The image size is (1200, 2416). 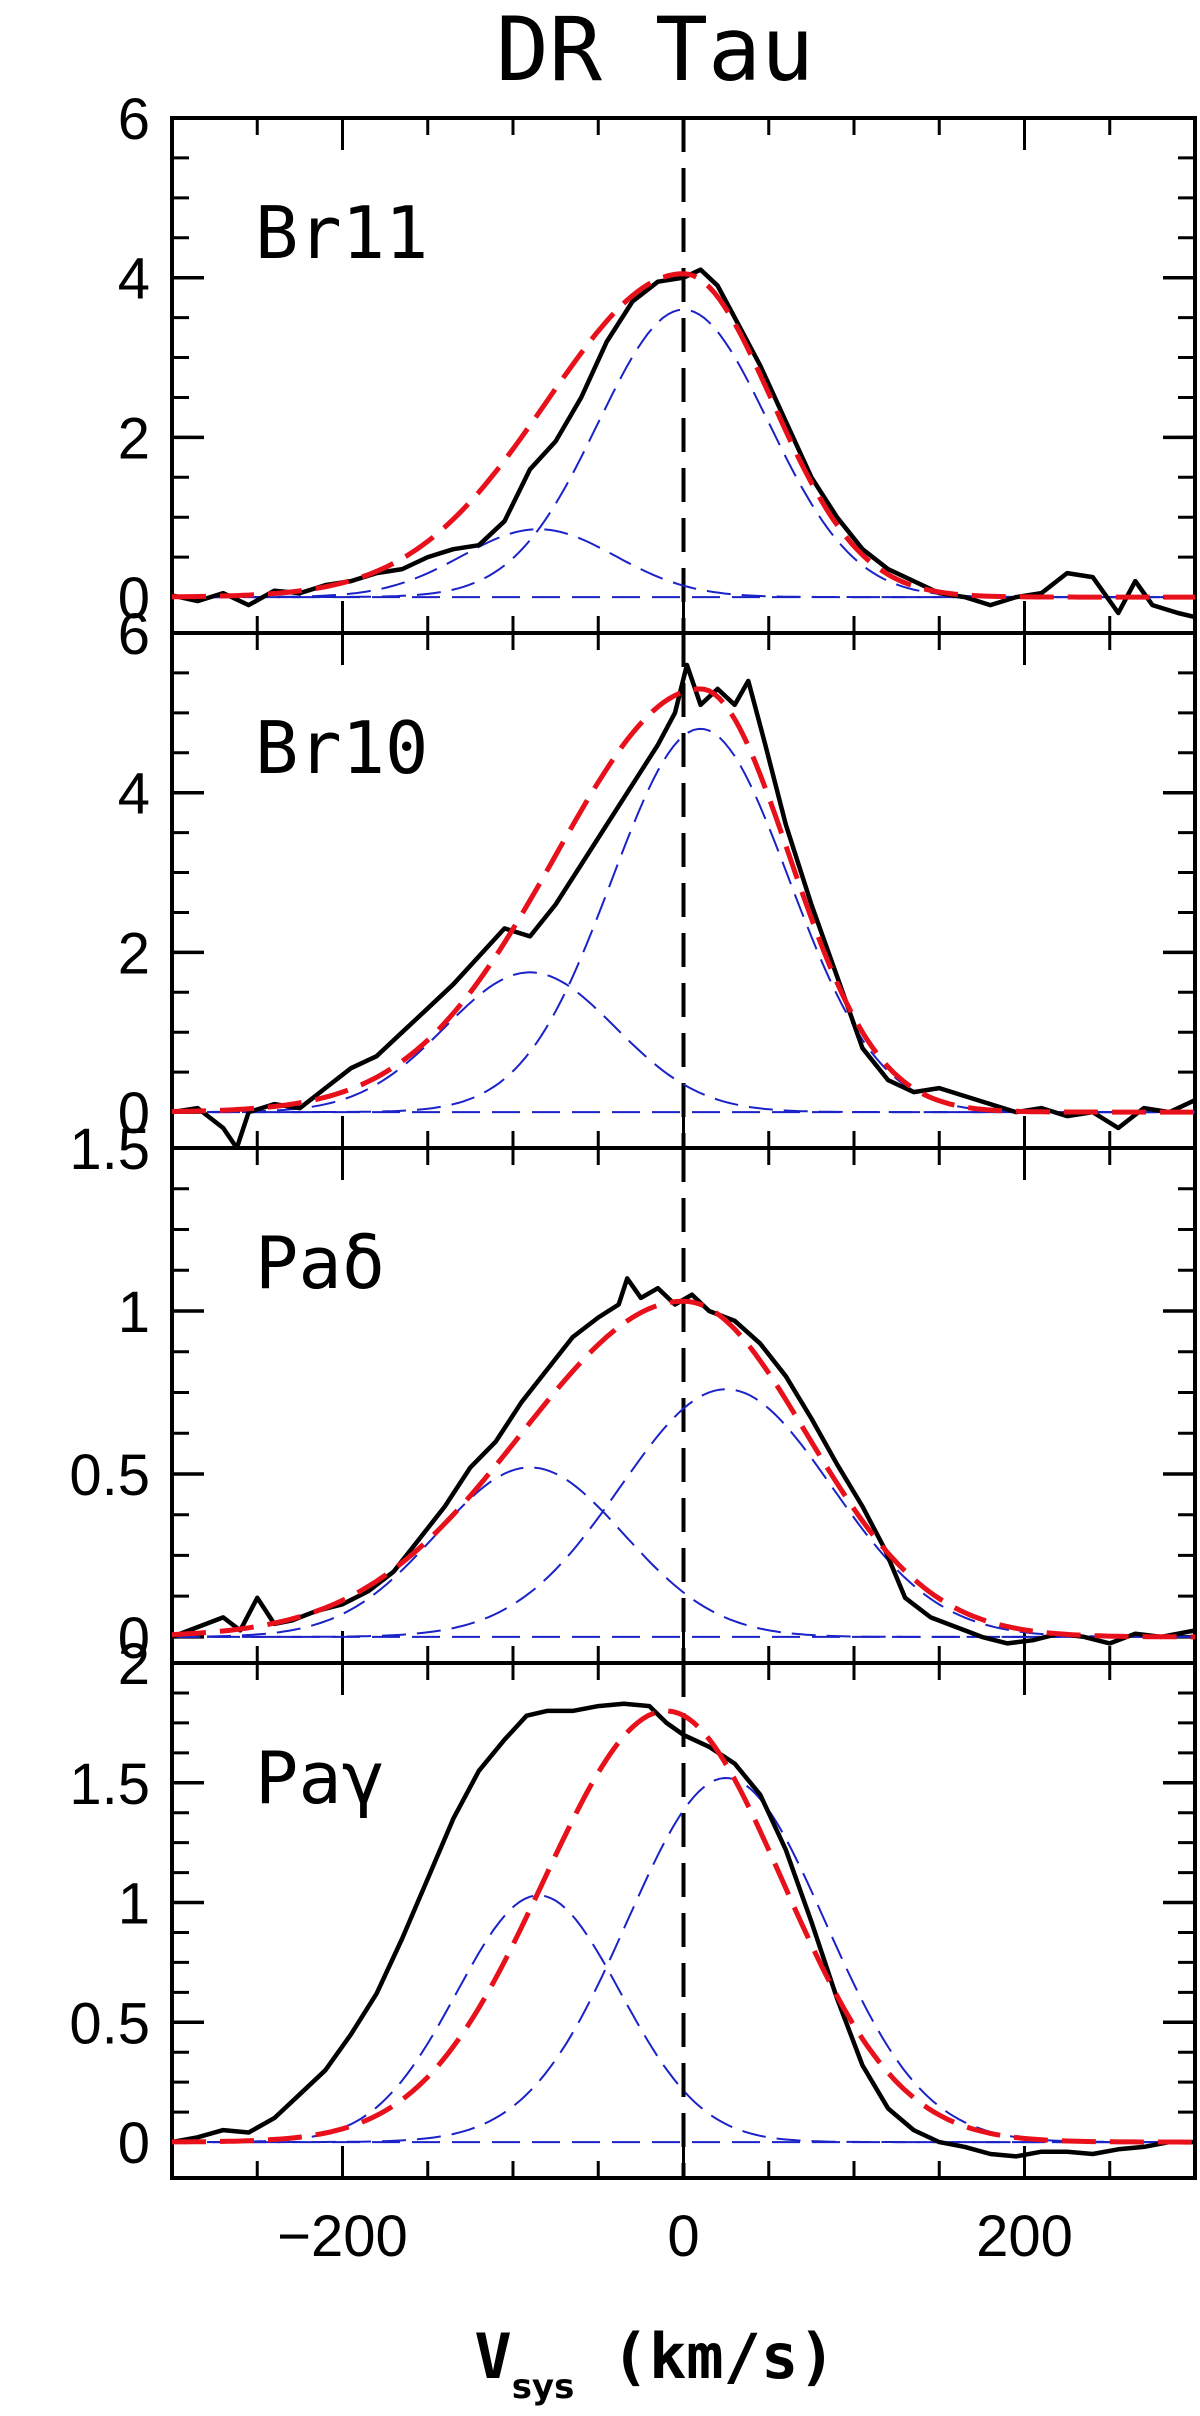 I want to click on component-2-curve, so click(x=683, y=453).